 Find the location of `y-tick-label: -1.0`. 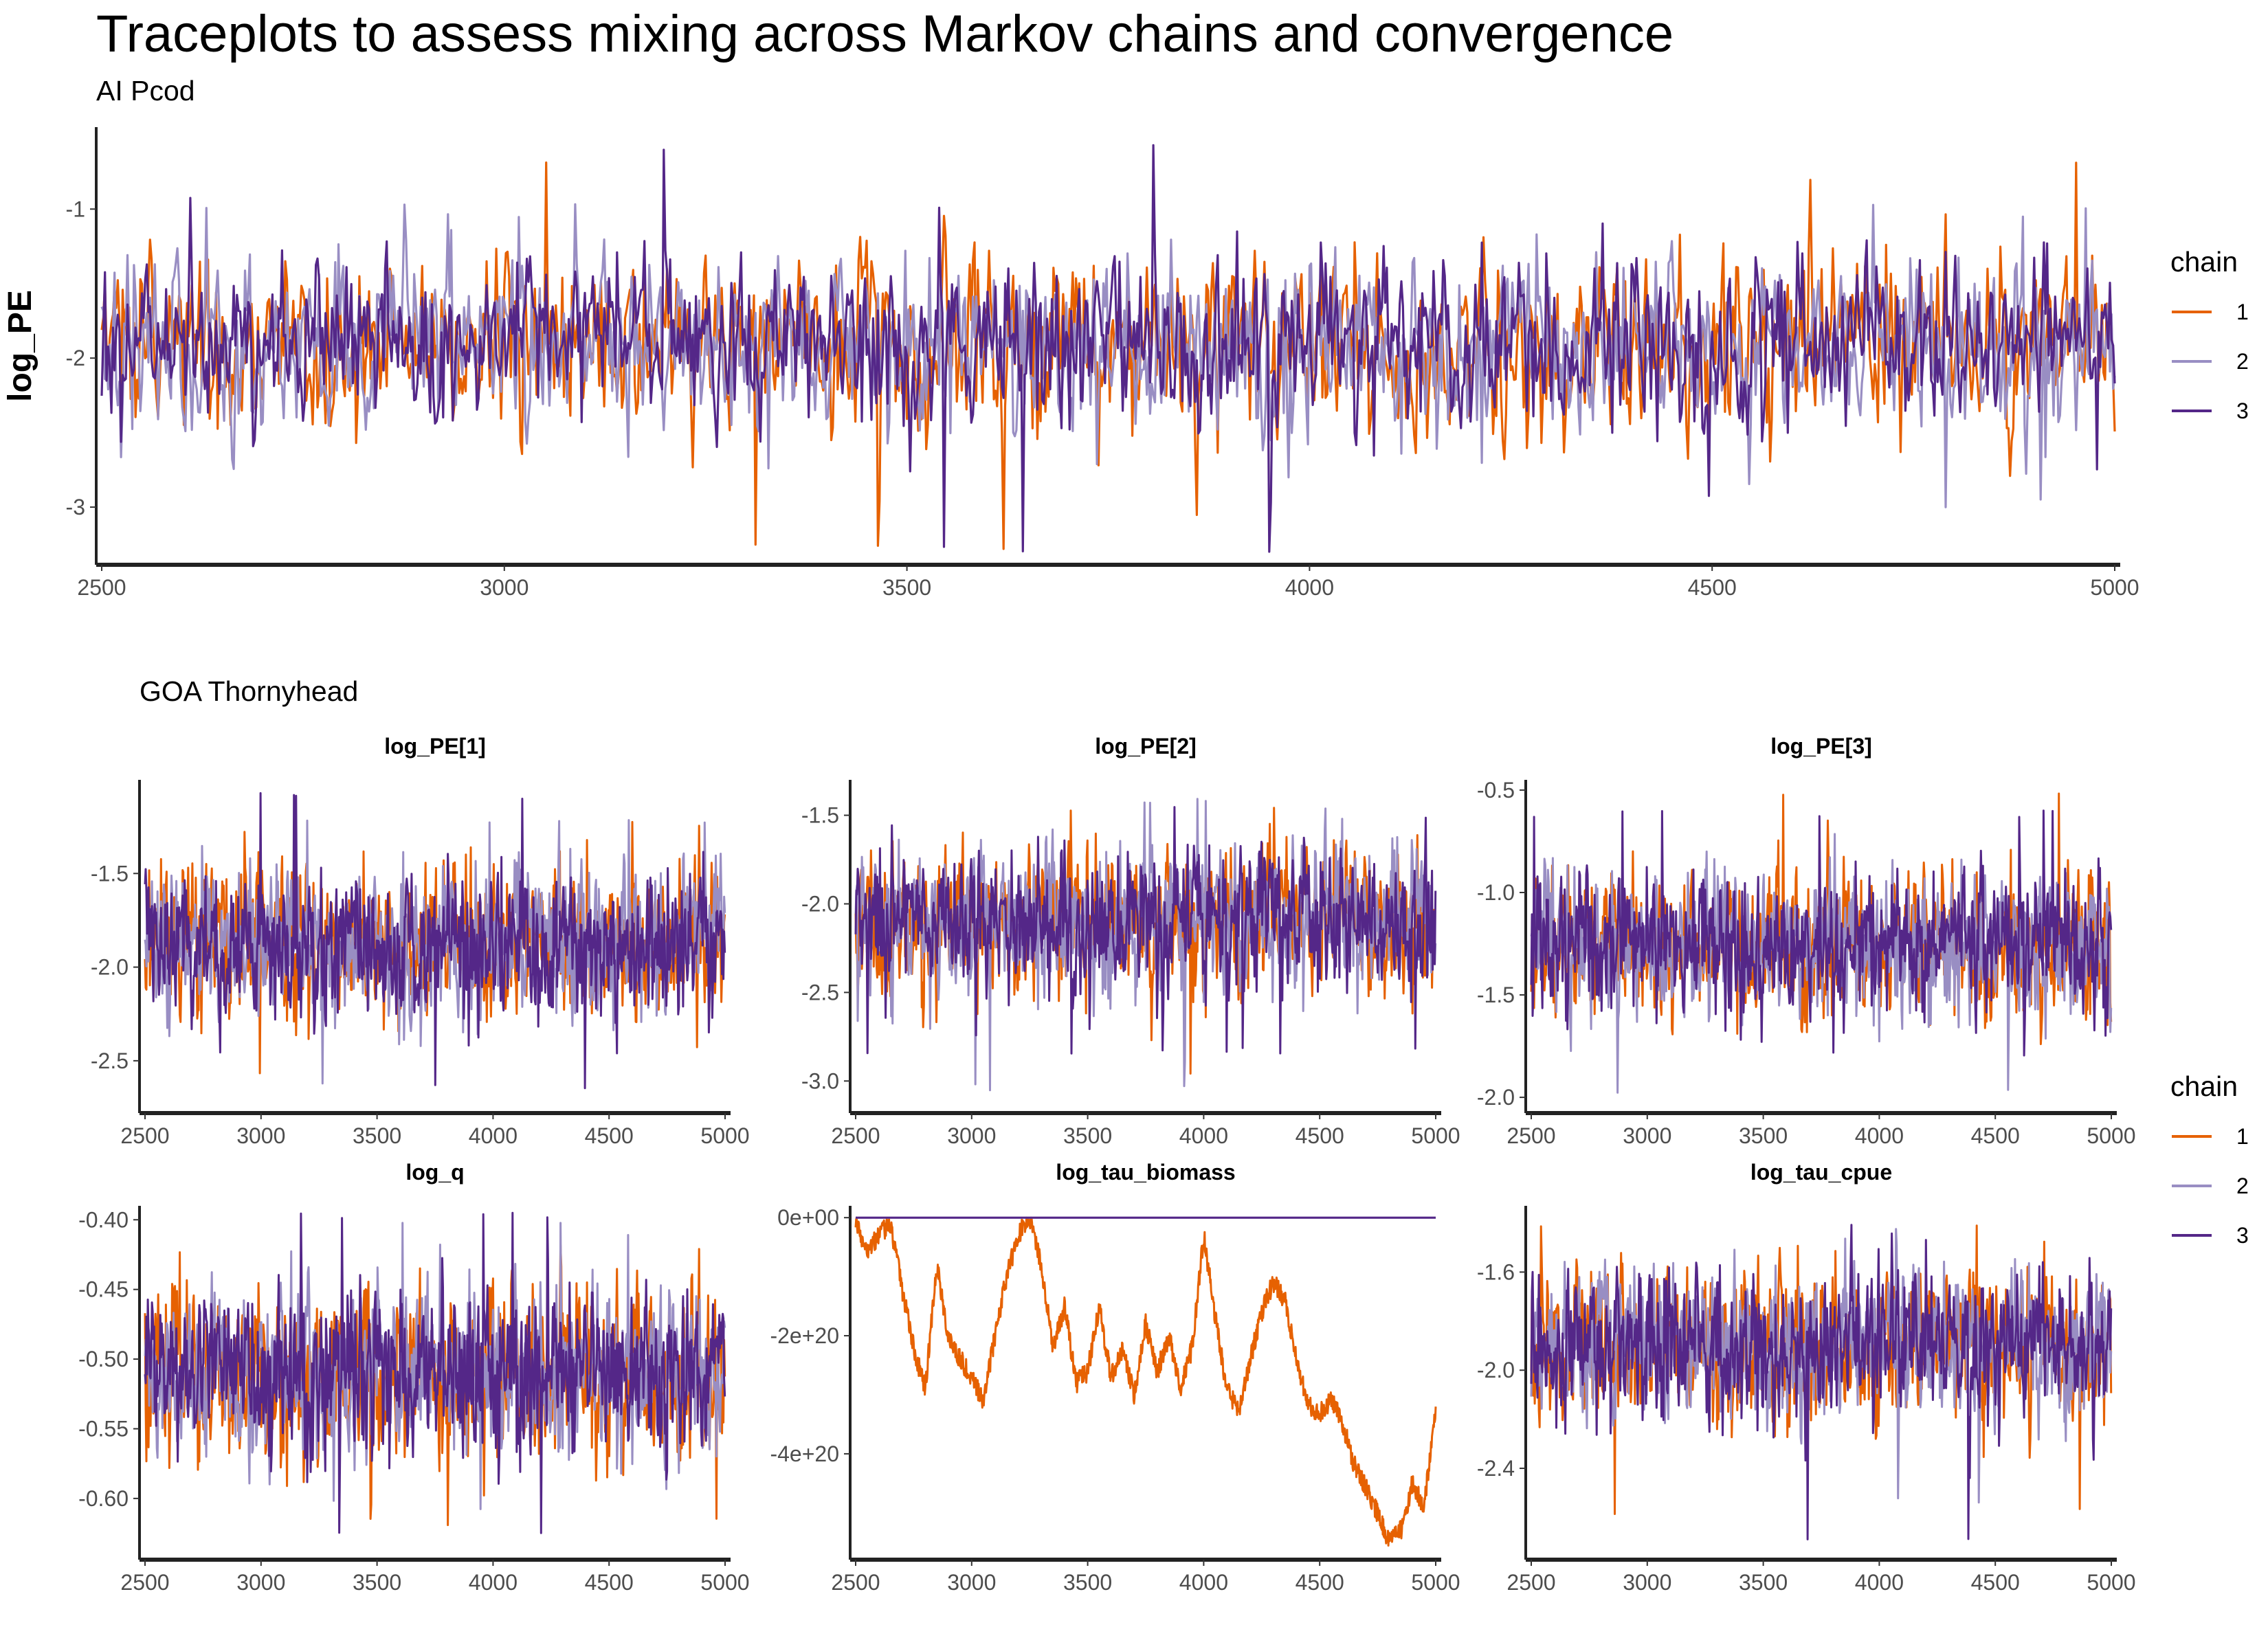

y-tick-label: -1.0 is located at coordinates (1496, 892).